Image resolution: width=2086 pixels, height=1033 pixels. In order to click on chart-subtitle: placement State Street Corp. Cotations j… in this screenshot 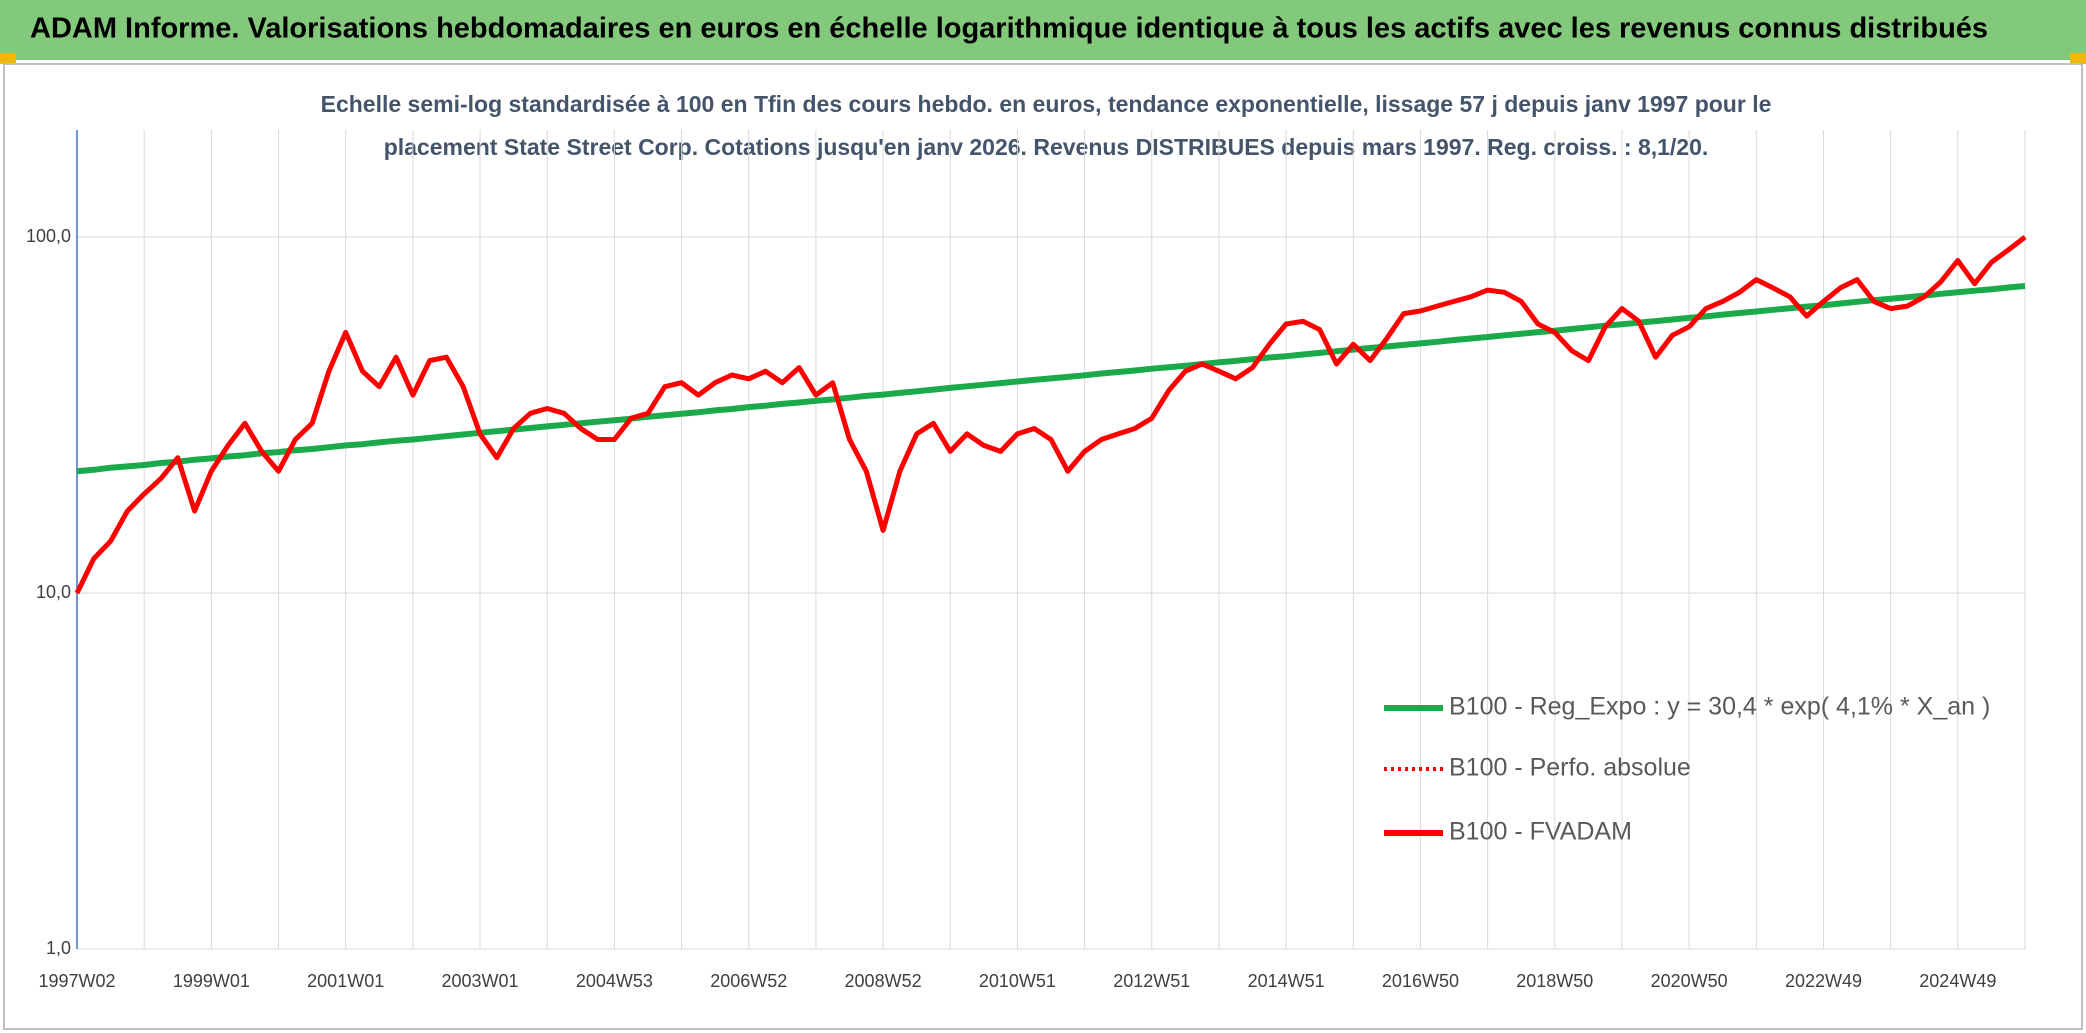, I will do `click(1046, 147)`.